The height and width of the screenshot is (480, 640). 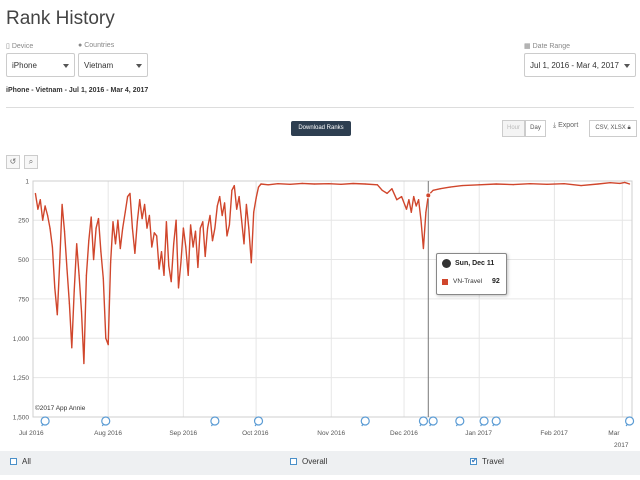 What do you see at coordinates (31, 162) in the screenshot?
I see `zoom-button: ⌕` at bounding box center [31, 162].